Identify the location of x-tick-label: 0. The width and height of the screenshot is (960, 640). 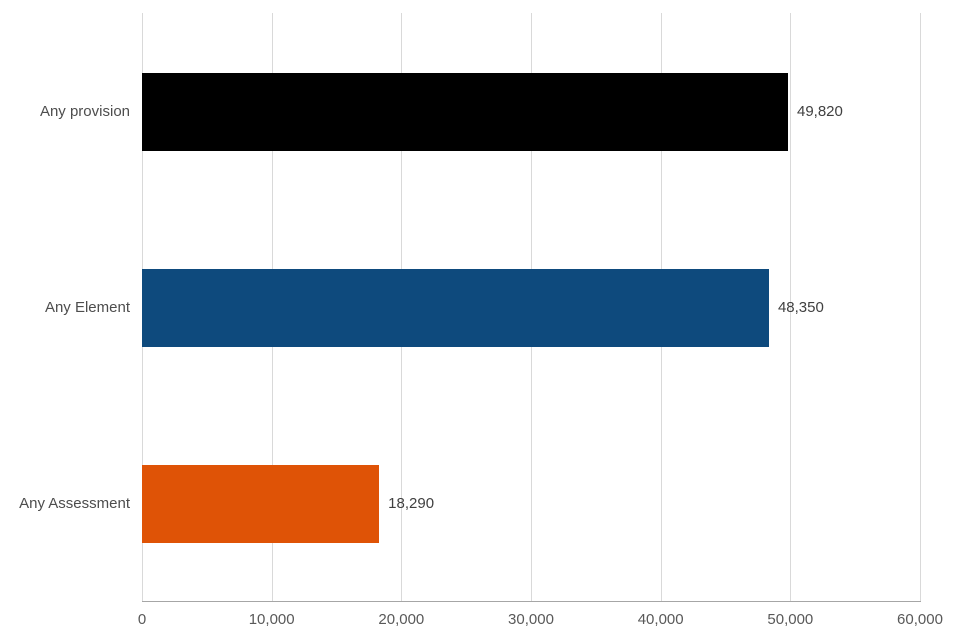
(142, 619).